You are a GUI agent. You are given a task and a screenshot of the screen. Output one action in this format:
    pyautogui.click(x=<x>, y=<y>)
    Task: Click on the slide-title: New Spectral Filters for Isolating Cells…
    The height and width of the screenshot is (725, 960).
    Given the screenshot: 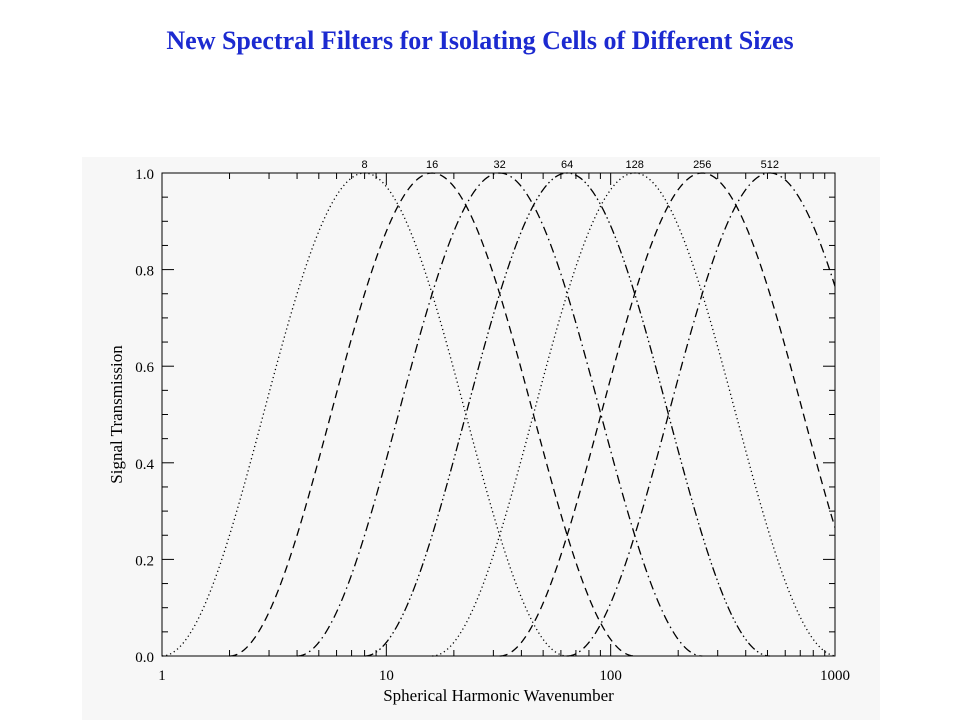 What is the action you would take?
    pyautogui.click(x=480, y=40)
    